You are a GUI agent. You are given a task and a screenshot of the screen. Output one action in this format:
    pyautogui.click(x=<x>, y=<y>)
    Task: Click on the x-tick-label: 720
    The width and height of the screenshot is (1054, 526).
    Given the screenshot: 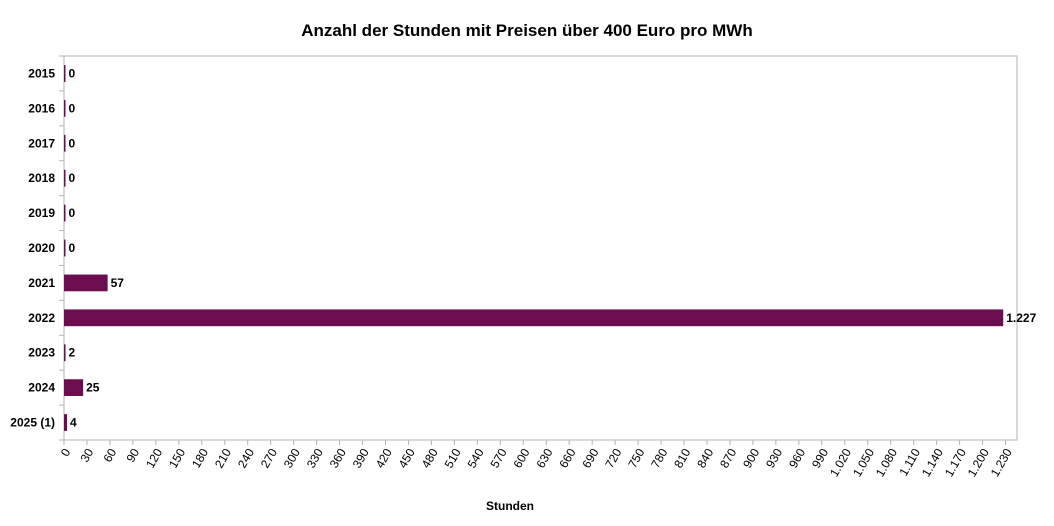 What is the action you would take?
    pyautogui.click(x=613, y=458)
    